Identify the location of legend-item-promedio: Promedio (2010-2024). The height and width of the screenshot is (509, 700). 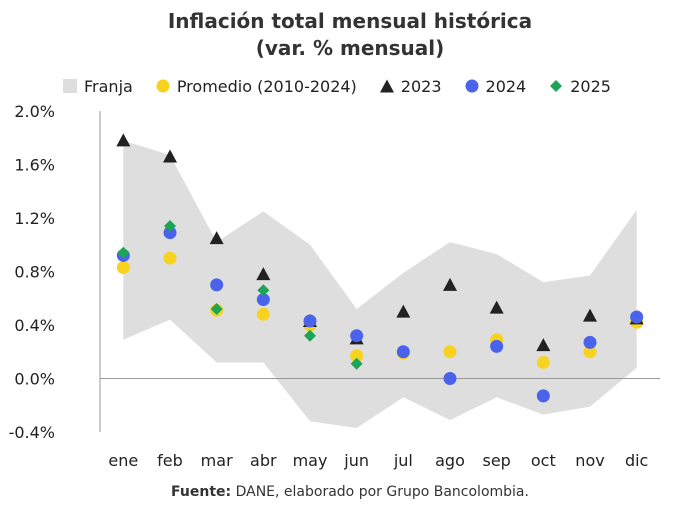
(256, 86).